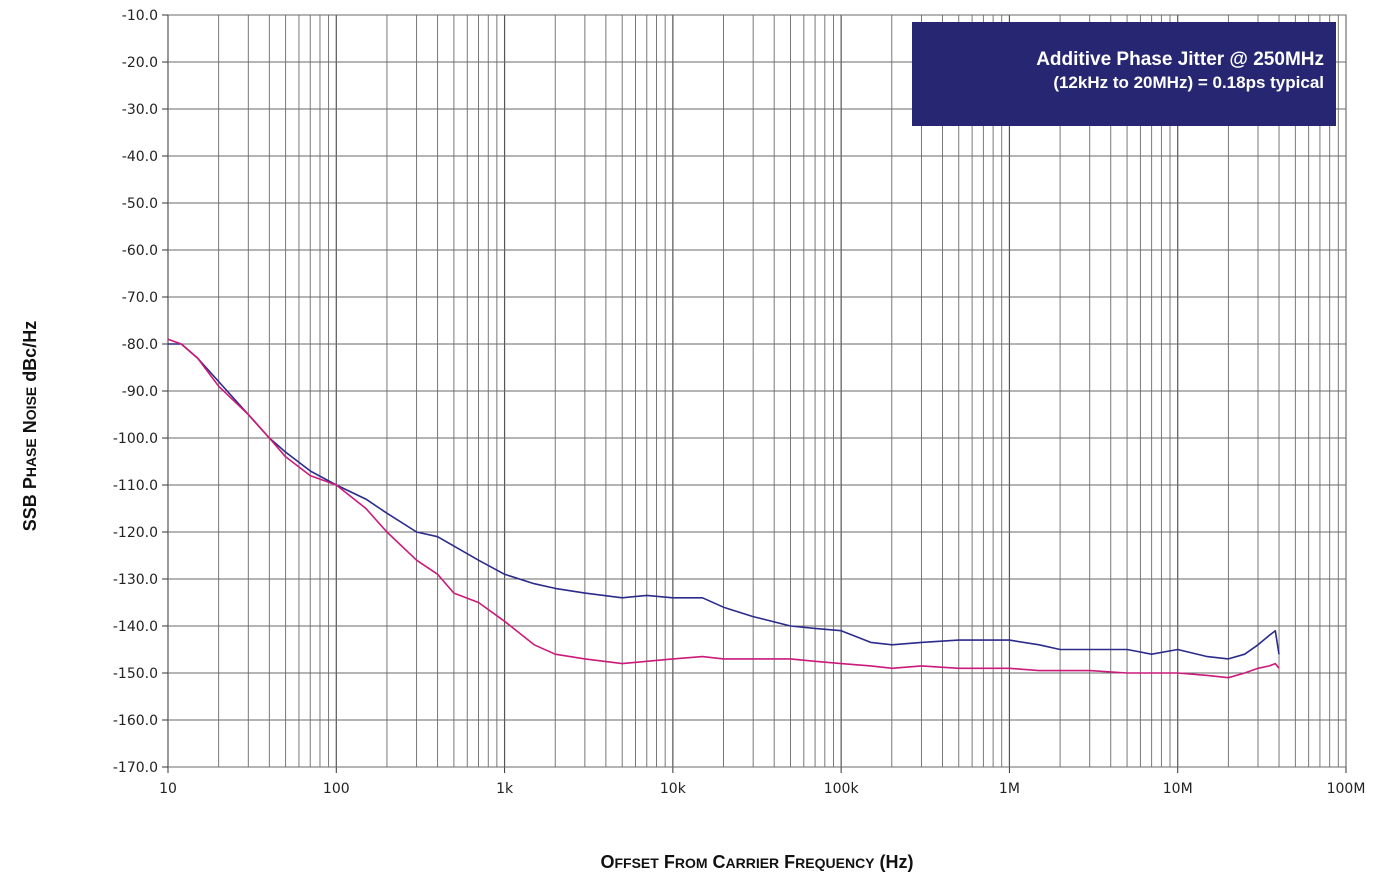 The width and height of the screenshot is (1382, 878). What do you see at coordinates (1346, 789) in the screenshot?
I see `x-tick-label: 100M` at bounding box center [1346, 789].